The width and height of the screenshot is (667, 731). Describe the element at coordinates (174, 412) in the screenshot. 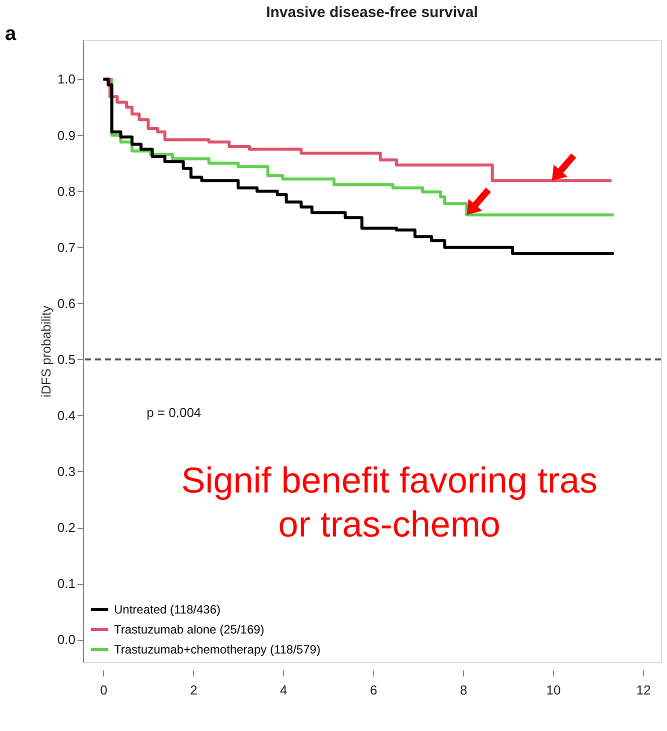

I see `annotation: p = 0.004` at that location.